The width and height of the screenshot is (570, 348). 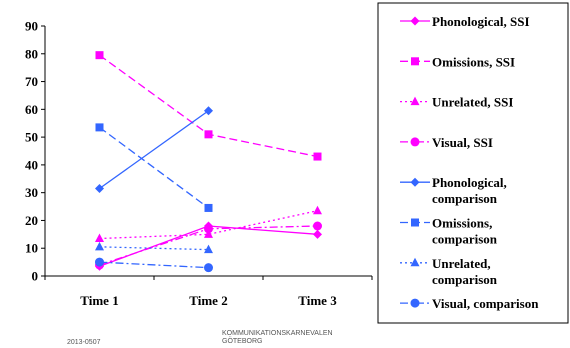 What do you see at coordinates (35, 276) in the screenshot?
I see `y-tick-label: 0` at bounding box center [35, 276].